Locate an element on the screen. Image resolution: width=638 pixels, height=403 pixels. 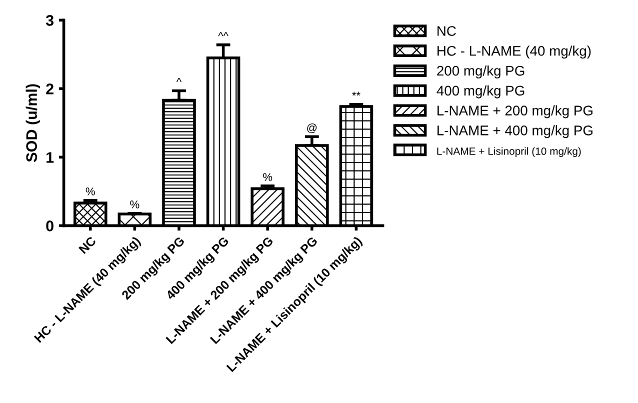
legend-label: 200 mg/kg PG is located at coordinates (480, 71).